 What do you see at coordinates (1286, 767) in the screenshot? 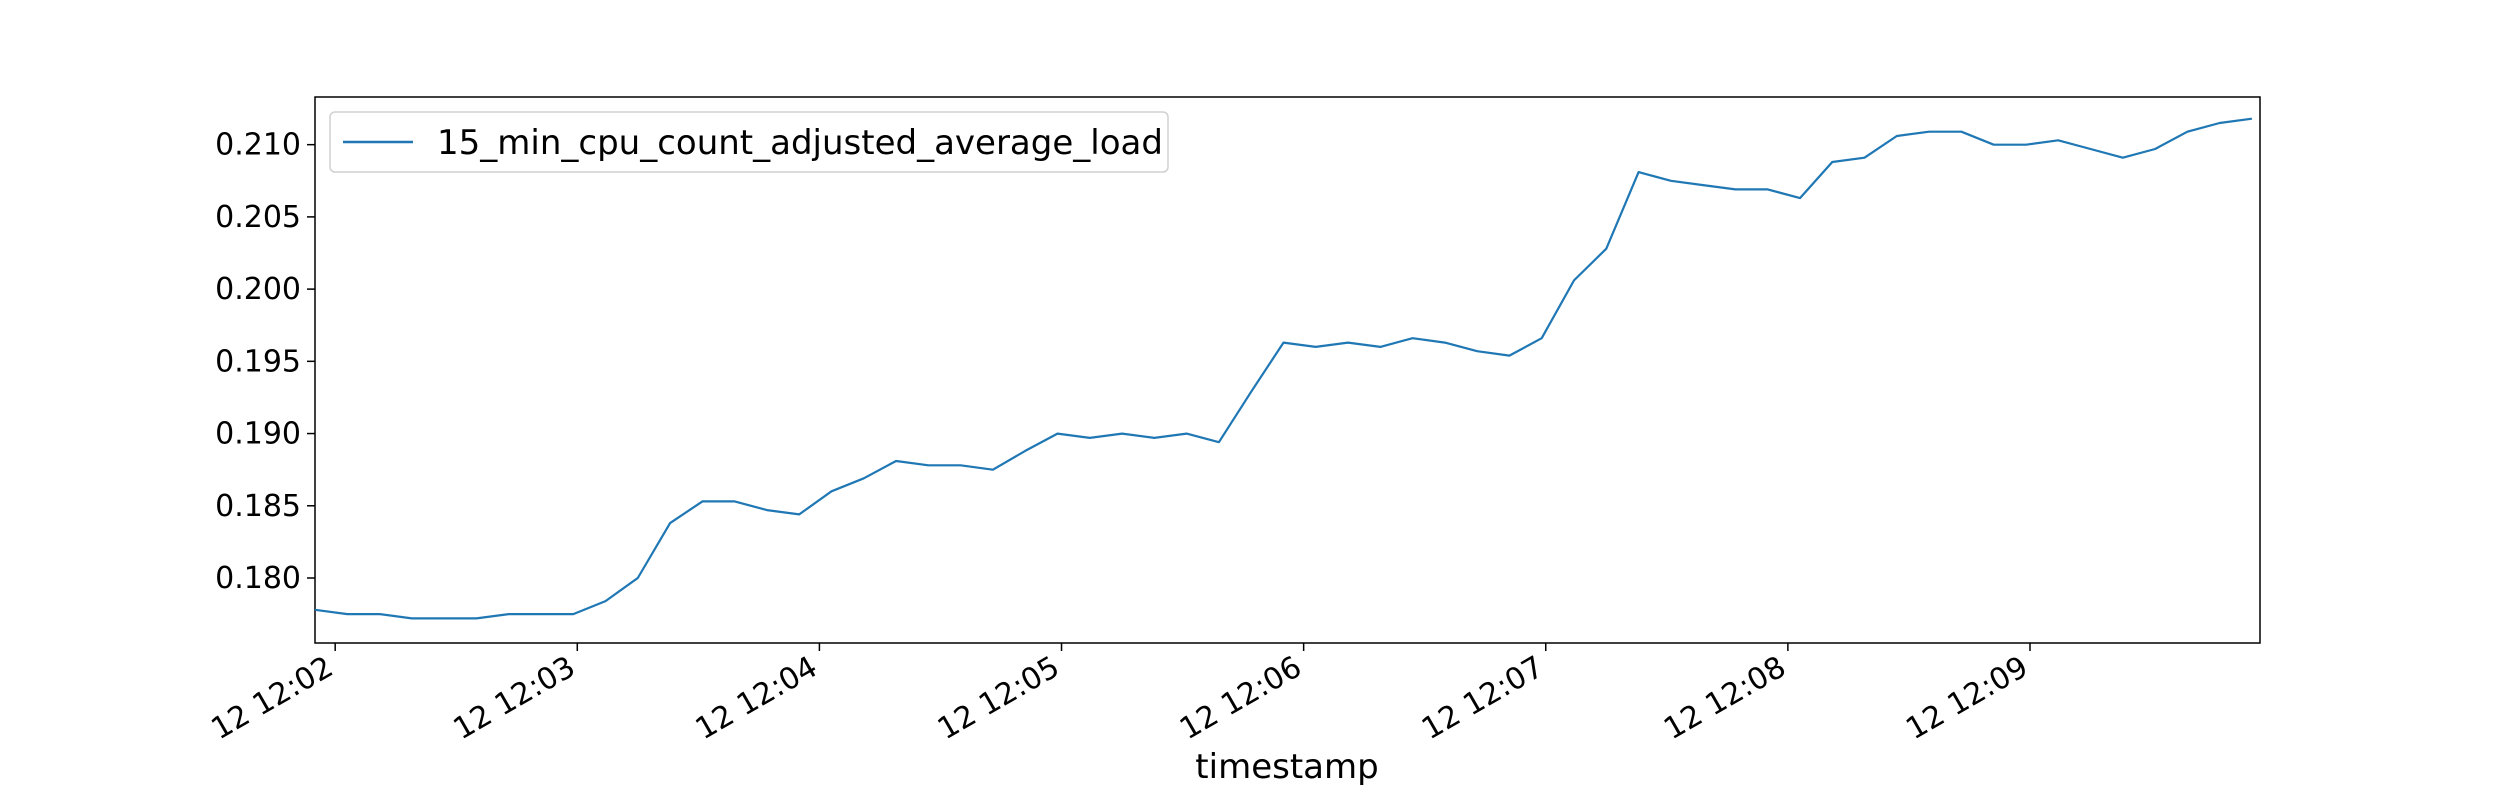
I see `x-axis-label: timestamp` at bounding box center [1286, 767].